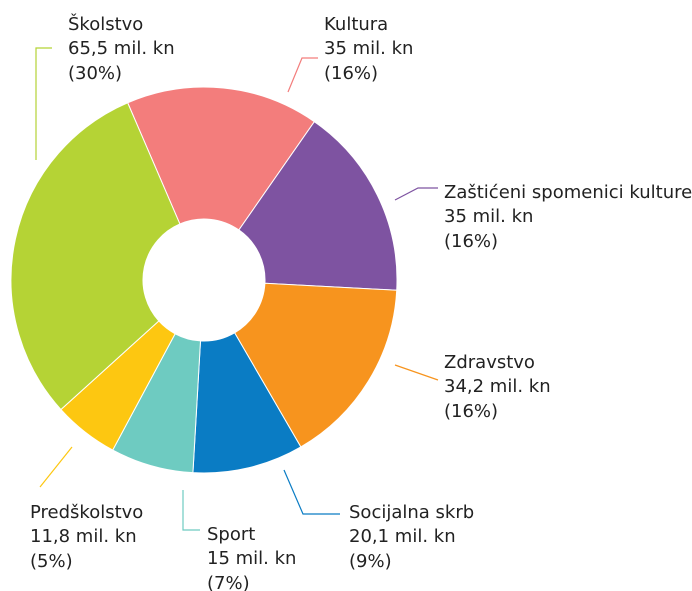 The image size is (692, 591). I want to click on slice-label: Kultura, so click(356, 24).